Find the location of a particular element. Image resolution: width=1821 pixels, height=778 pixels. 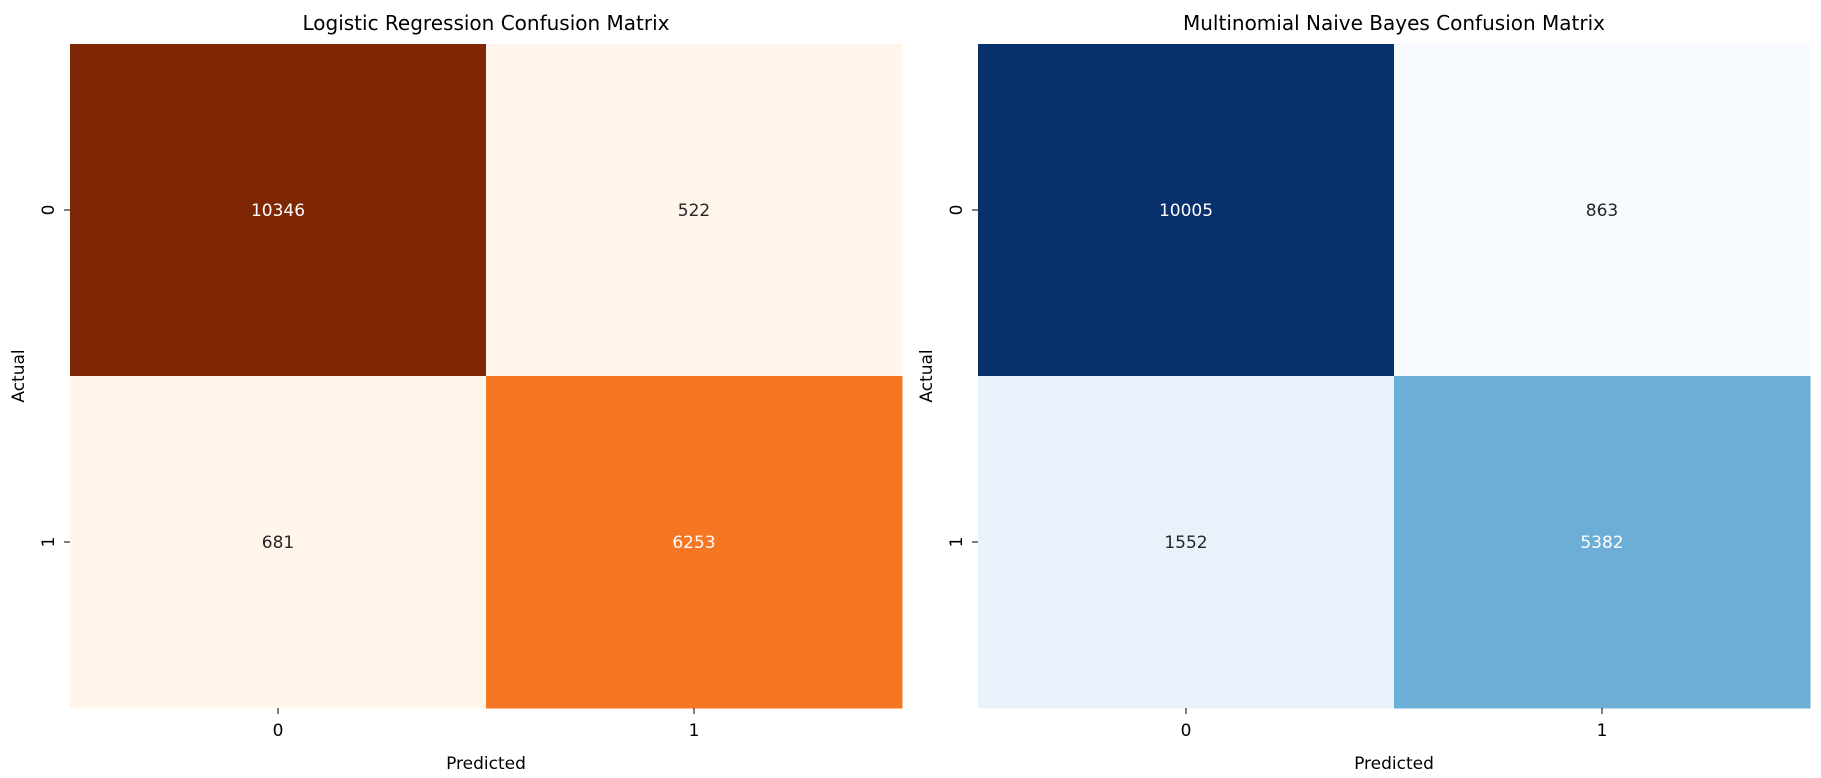

cell-value-label: 681 is located at coordinates (278, 543).